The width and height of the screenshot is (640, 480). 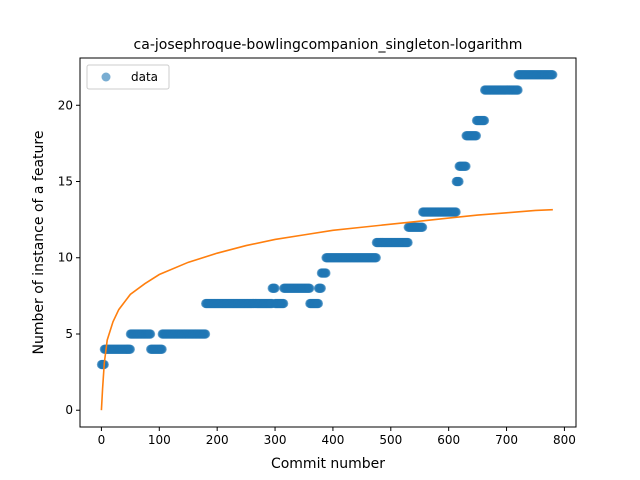 I want to click on y-tick-label: 15, so click(x=65, y=182).